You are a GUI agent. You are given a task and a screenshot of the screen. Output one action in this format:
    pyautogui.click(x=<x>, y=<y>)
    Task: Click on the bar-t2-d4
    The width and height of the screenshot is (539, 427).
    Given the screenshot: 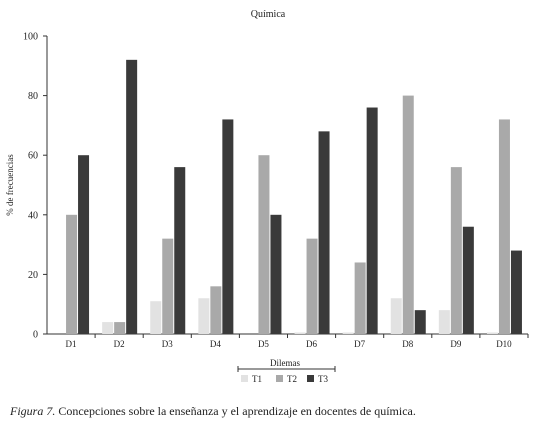 What is the action you would take?
    pyautogui.click(x=216, y=310)
    